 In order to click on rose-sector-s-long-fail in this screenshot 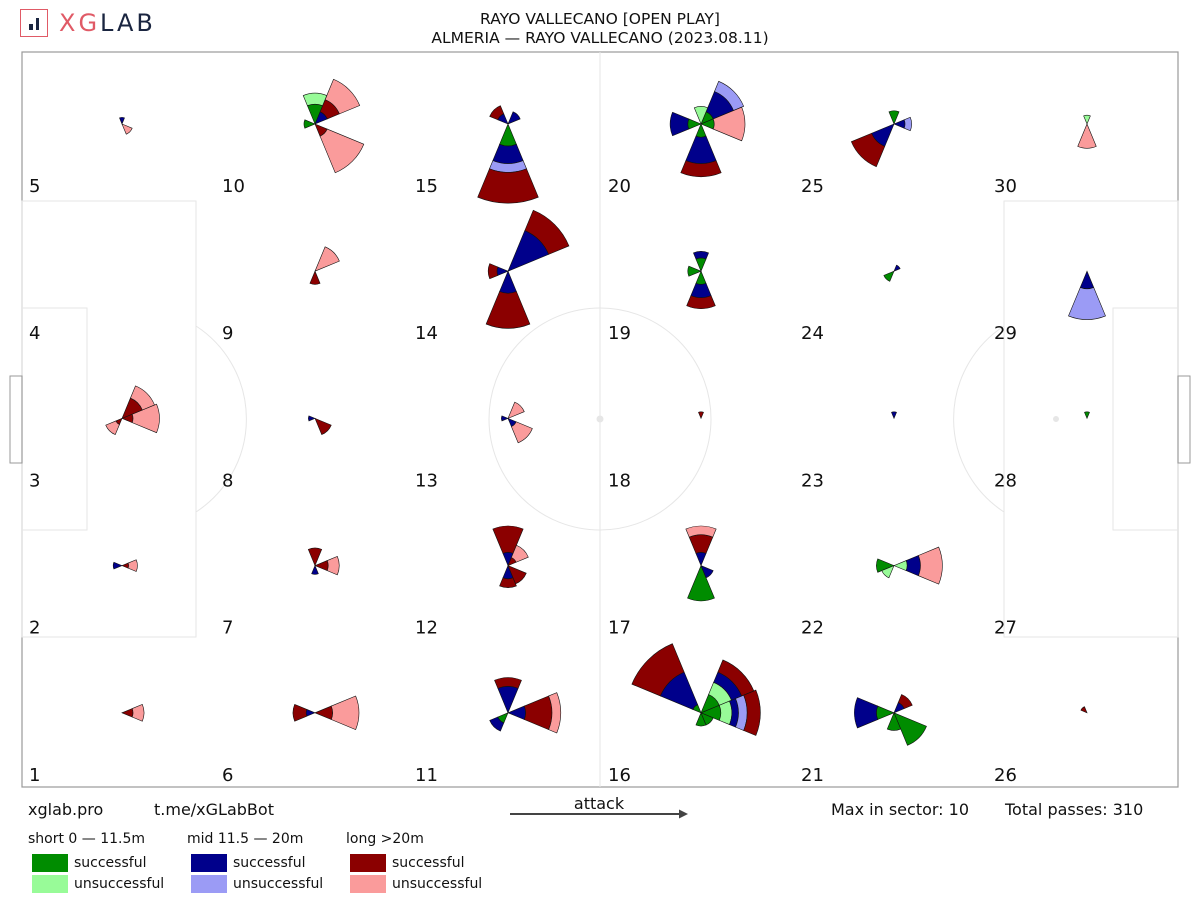, I will do `click(1087, 136)`.